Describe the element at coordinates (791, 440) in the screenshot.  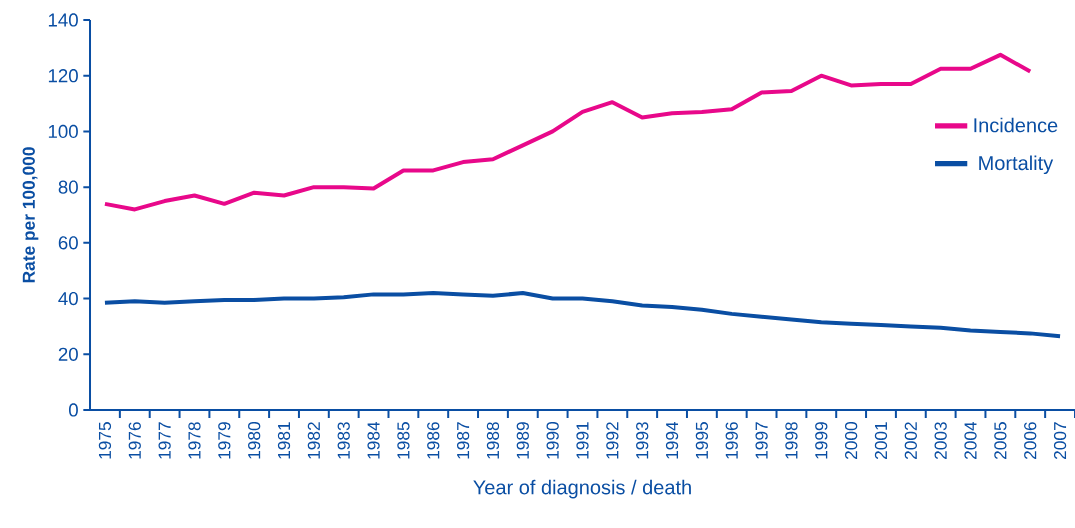
I see `x-tick-label: 1998` at that location.